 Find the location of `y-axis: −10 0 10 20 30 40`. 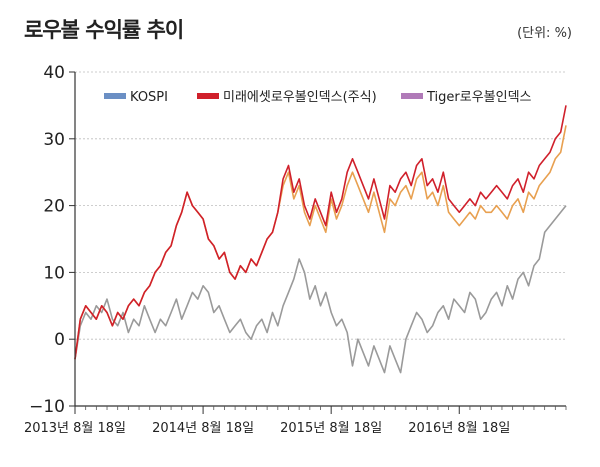

y-axis: −10 0 10 20 30 40 is located at coordinates (52, 240).